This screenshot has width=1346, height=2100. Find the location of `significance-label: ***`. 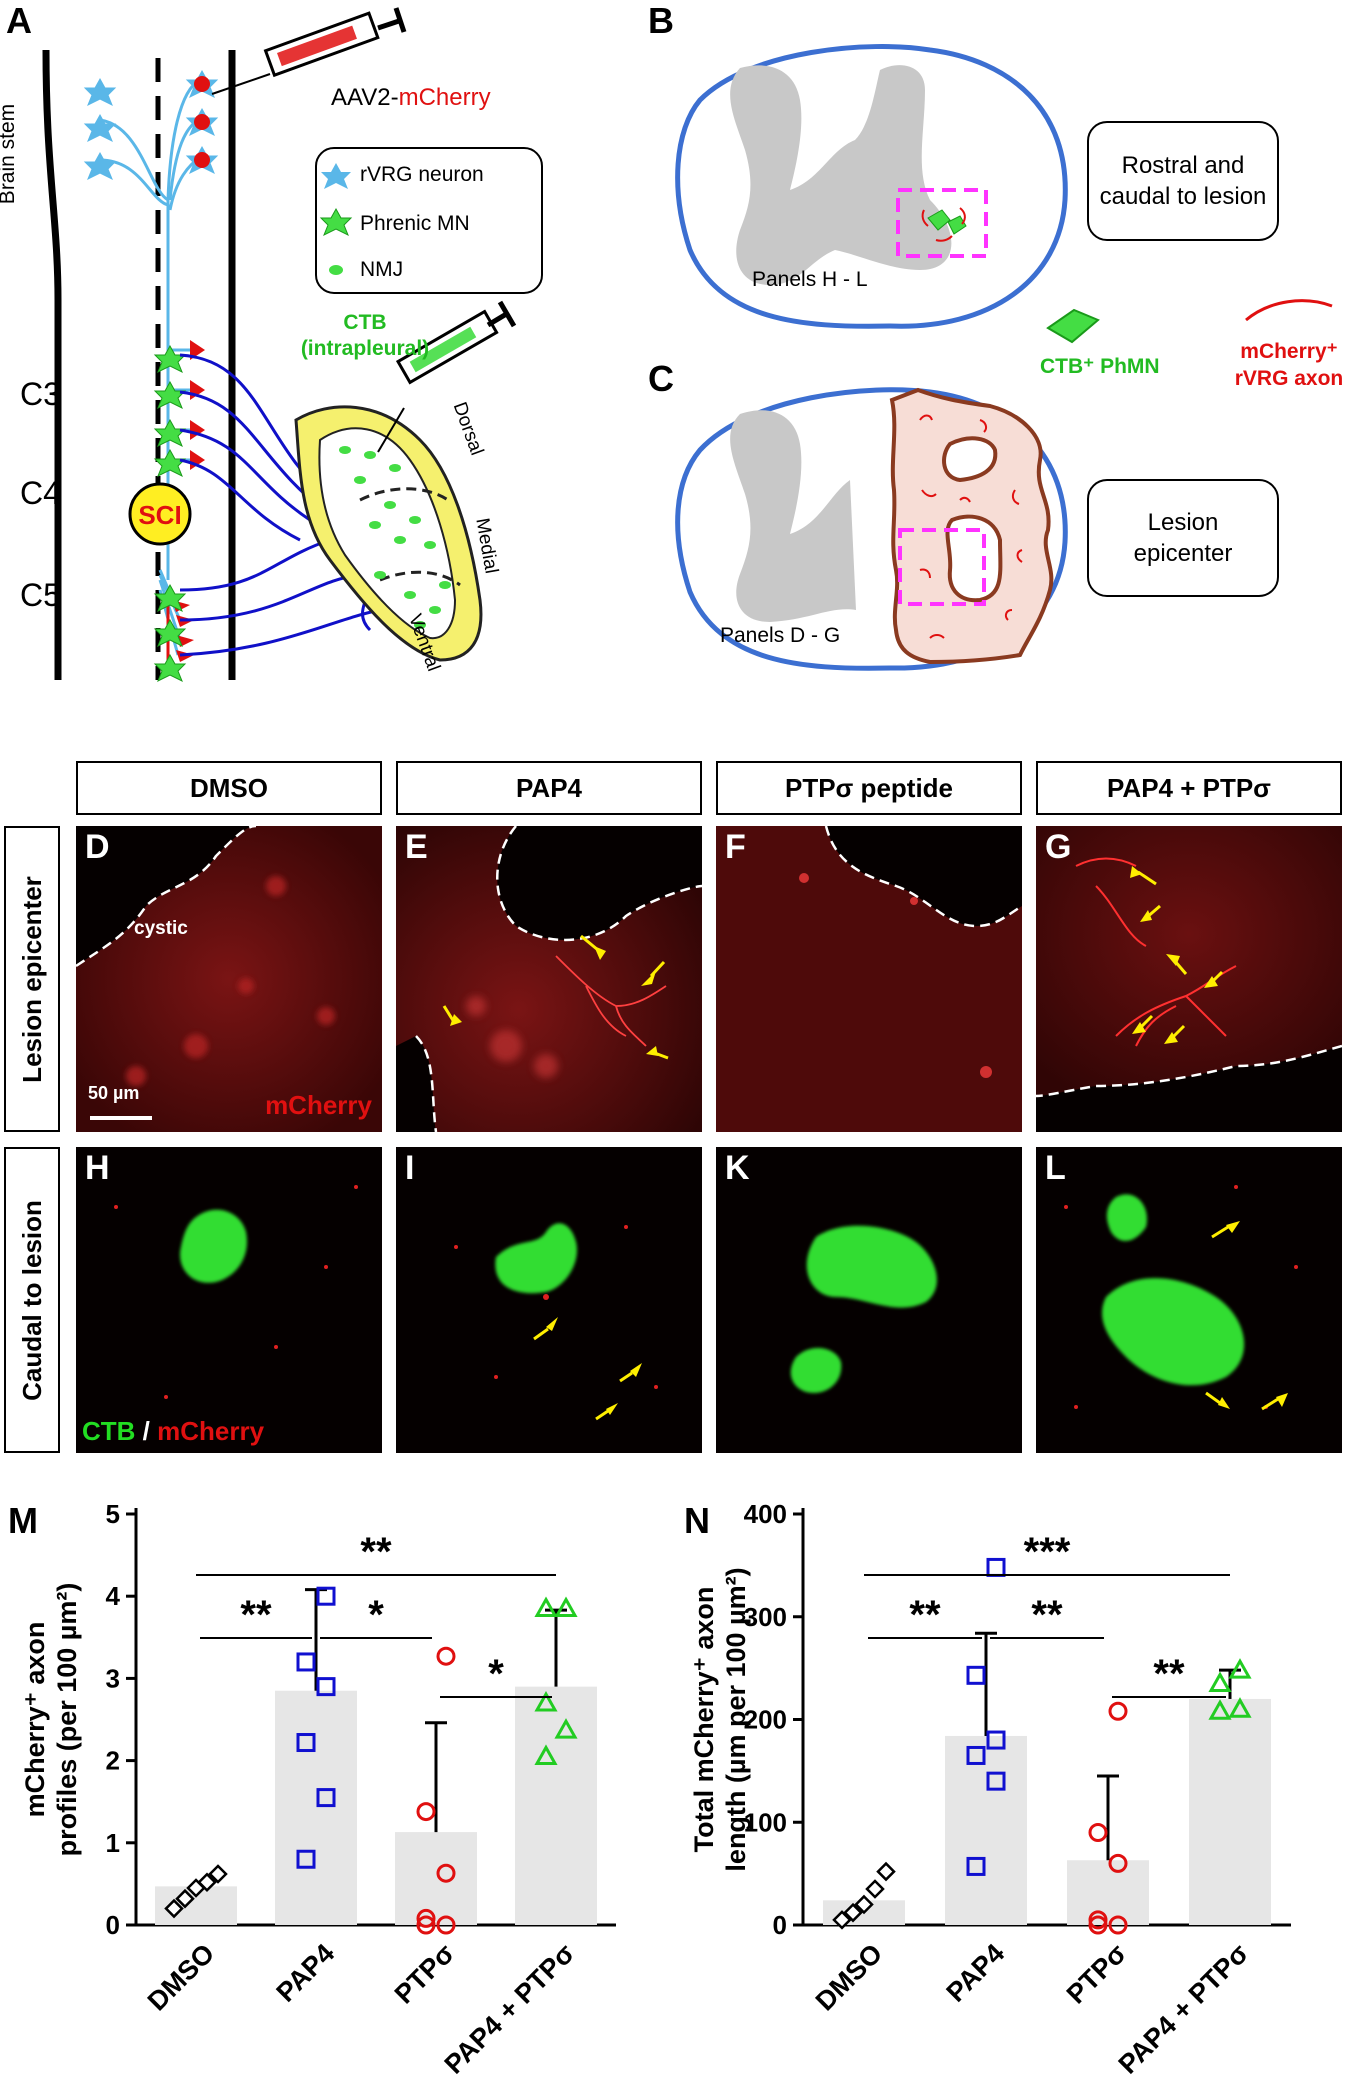

significance-label: *** is located at coordinates (1047, 1552).